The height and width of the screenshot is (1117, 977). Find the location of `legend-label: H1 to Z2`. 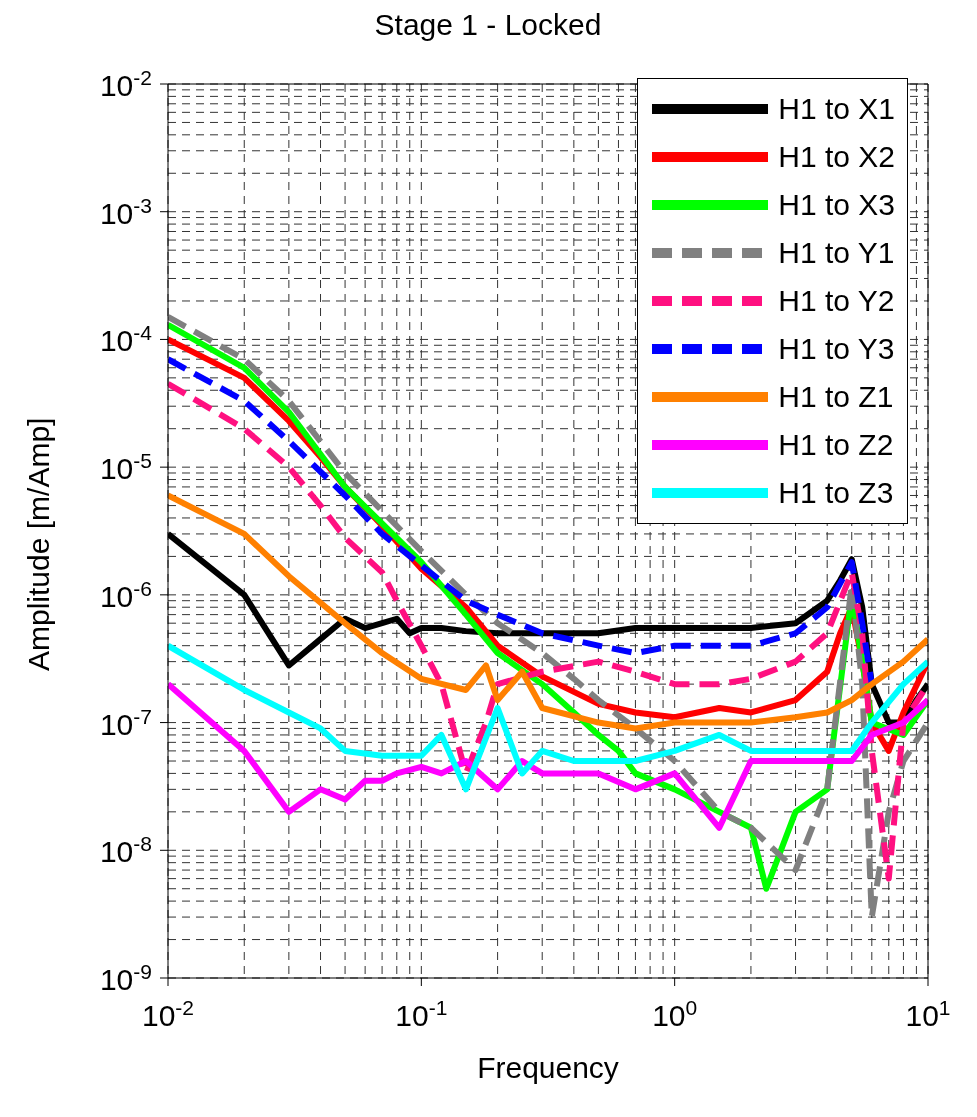

legend-label: H1 to Z2 is located at coordinates (836, 445).